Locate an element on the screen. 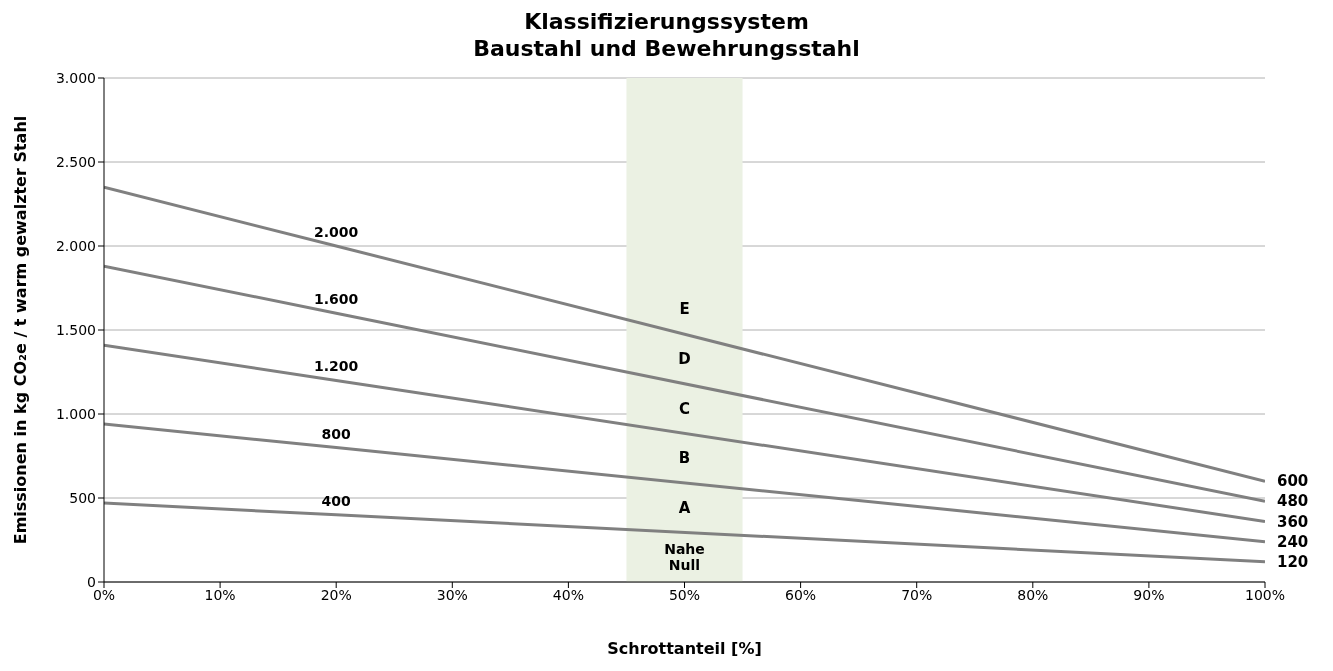 Image resolution: width=1333 pixels, height=671 pixels. x-tick-label: 90% is located at coordinates (1149, 594).